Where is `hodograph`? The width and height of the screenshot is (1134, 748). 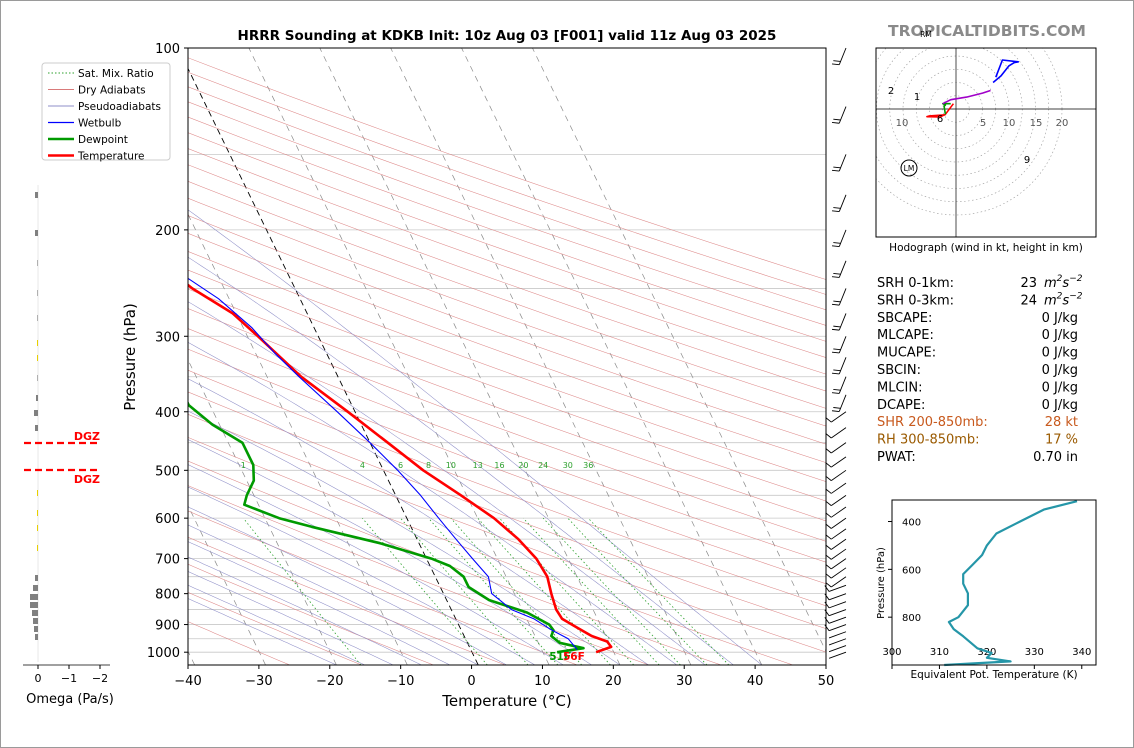
hodograph is located at coordinates (986, 142).